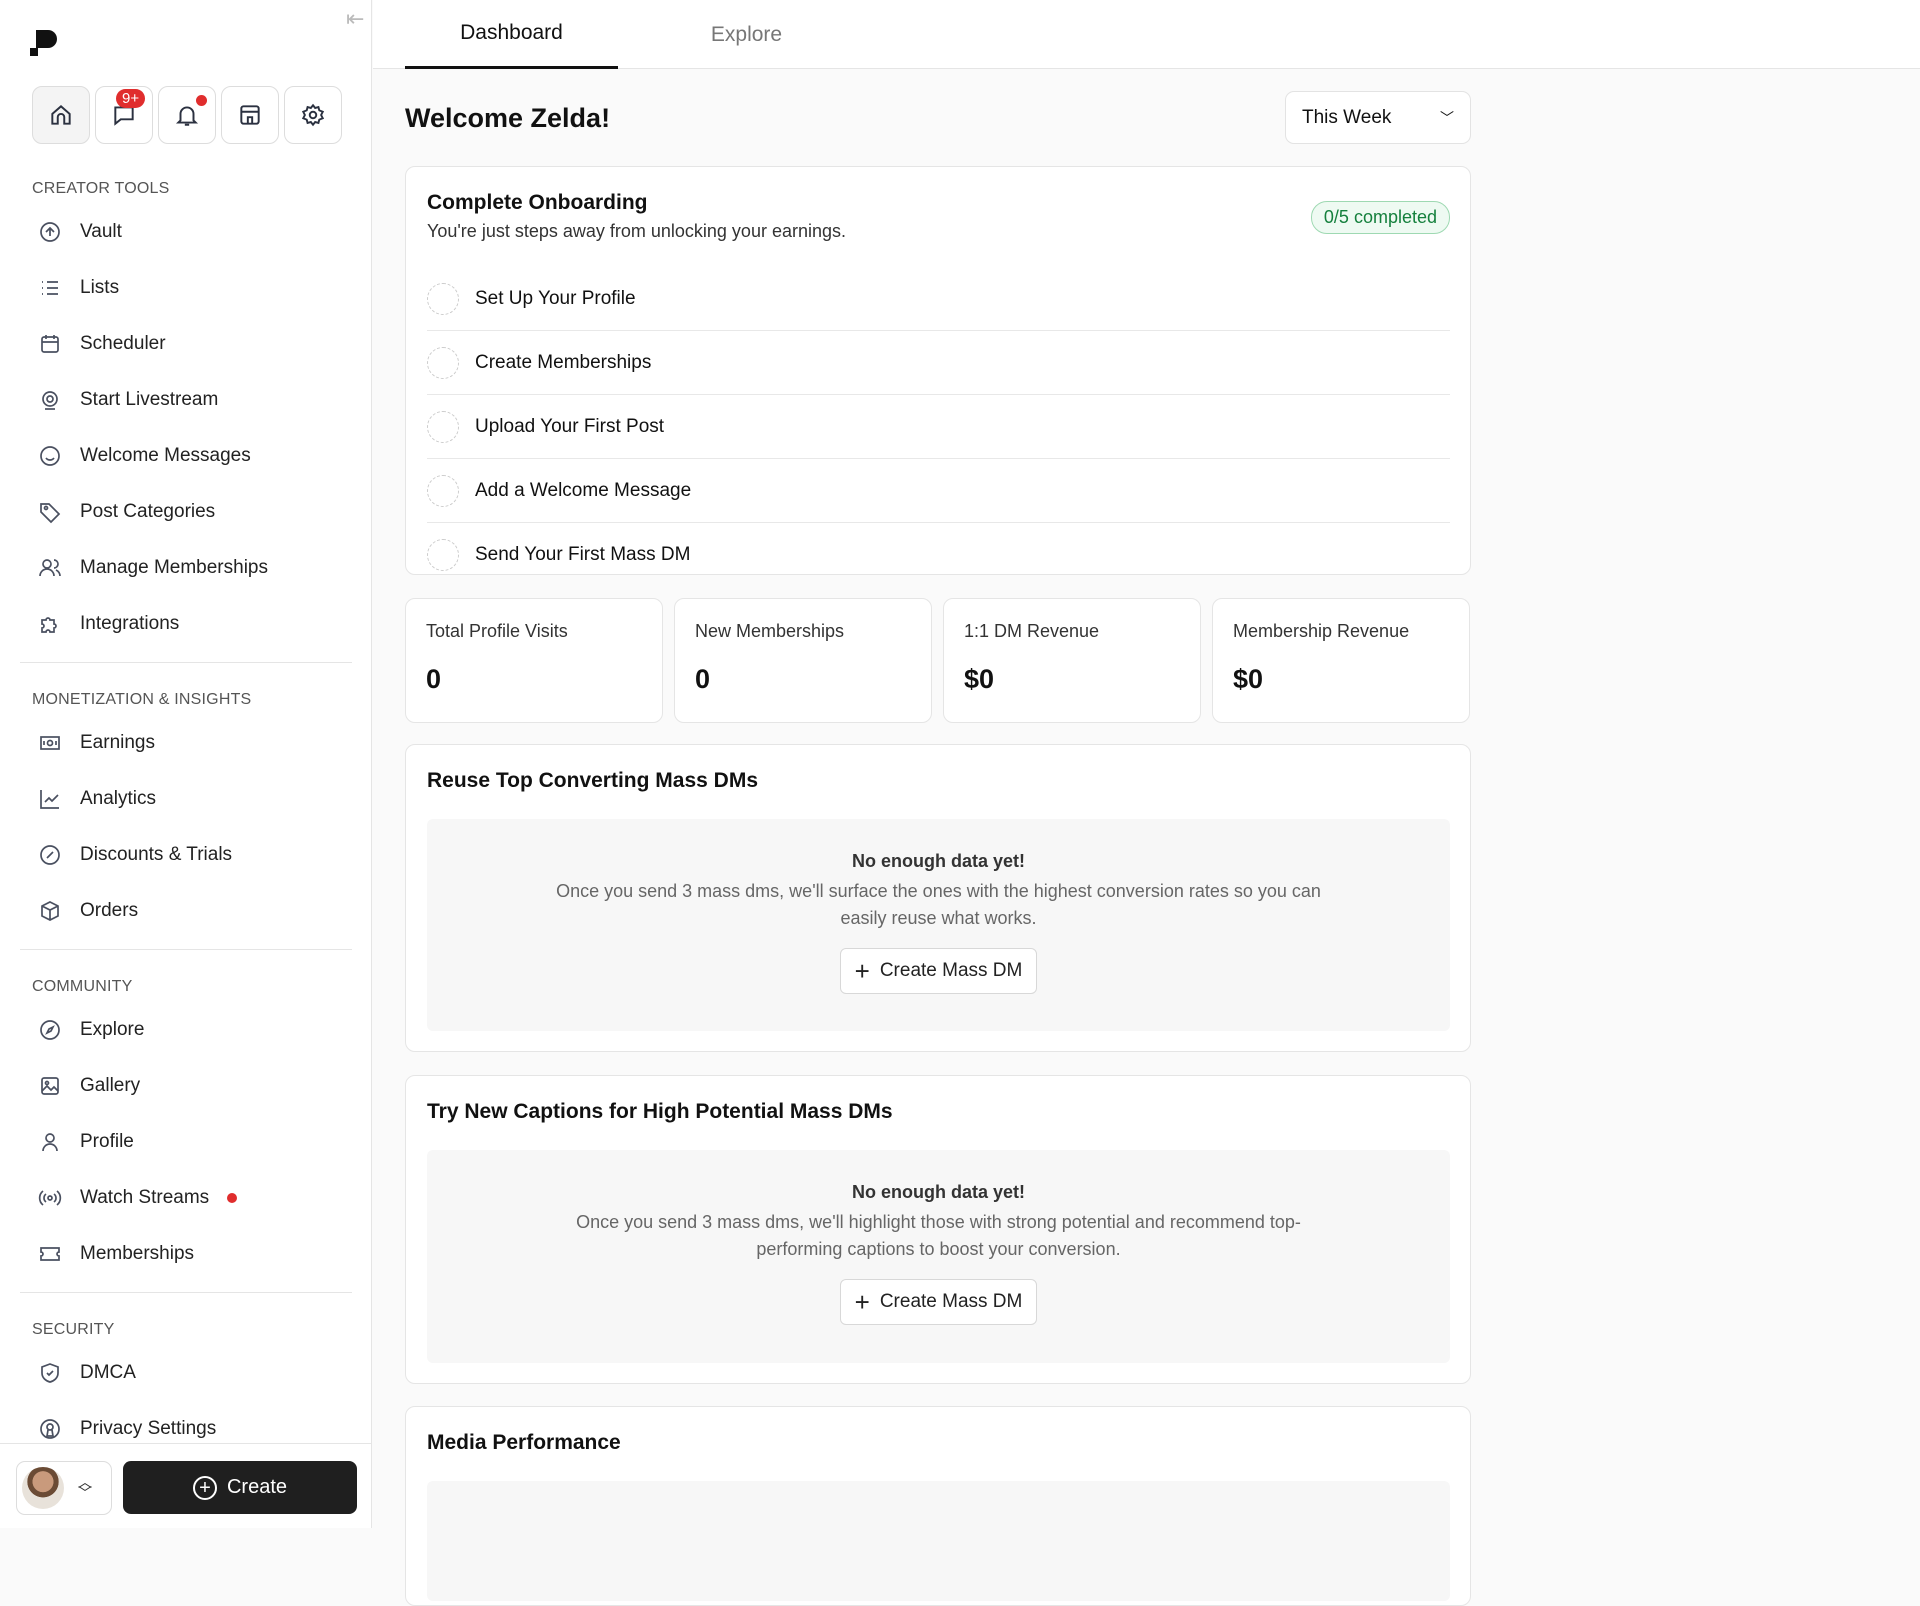  What do you see at coordinates (770, 631) in the screenshot?
I see `stat-label: New Memberships` at bounding box center [770, 631].